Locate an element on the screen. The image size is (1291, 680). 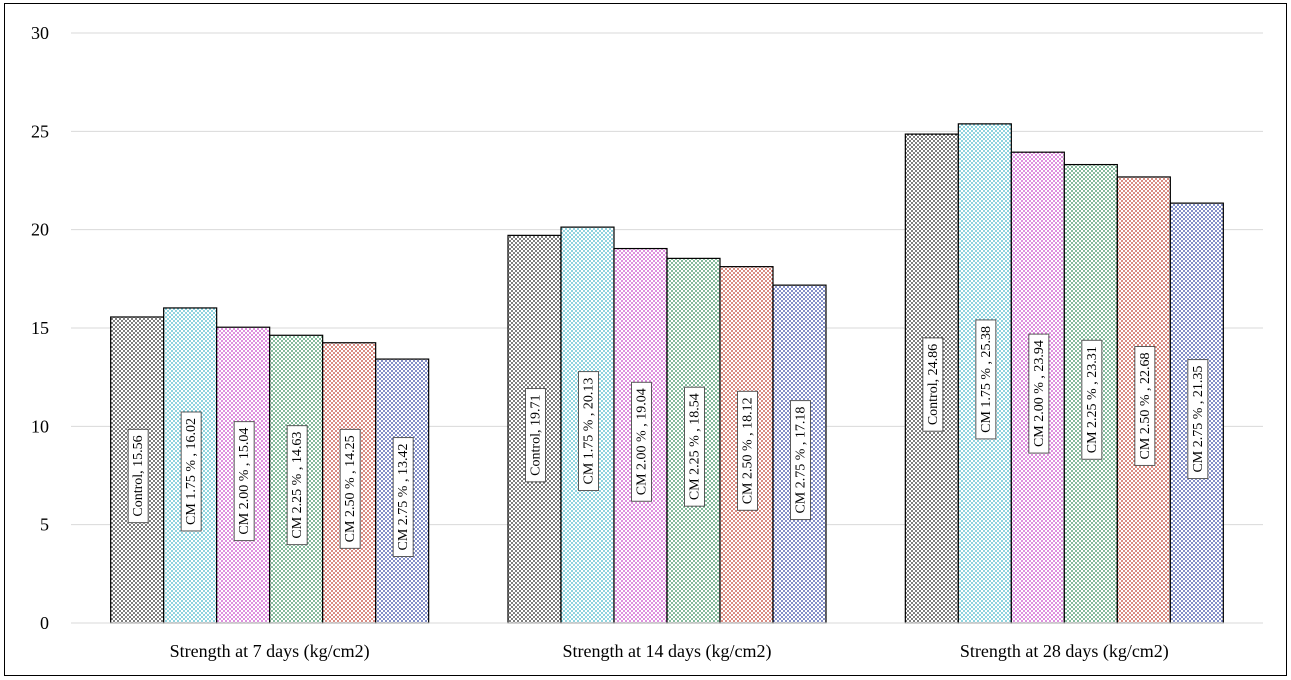
data-label: CM 1.75 % , 25.38 is located at coordinates (986, 379).